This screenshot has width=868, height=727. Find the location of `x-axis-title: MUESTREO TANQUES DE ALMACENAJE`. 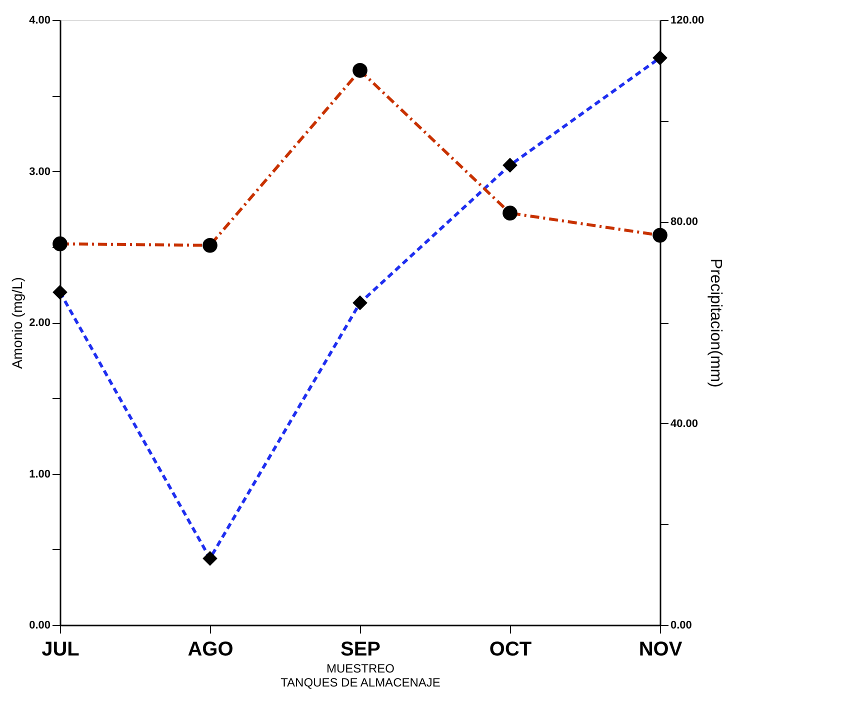

x-axis-title: MUESTREO TANQUES DE ALMACENAJE is located at coordinates (360, 676).